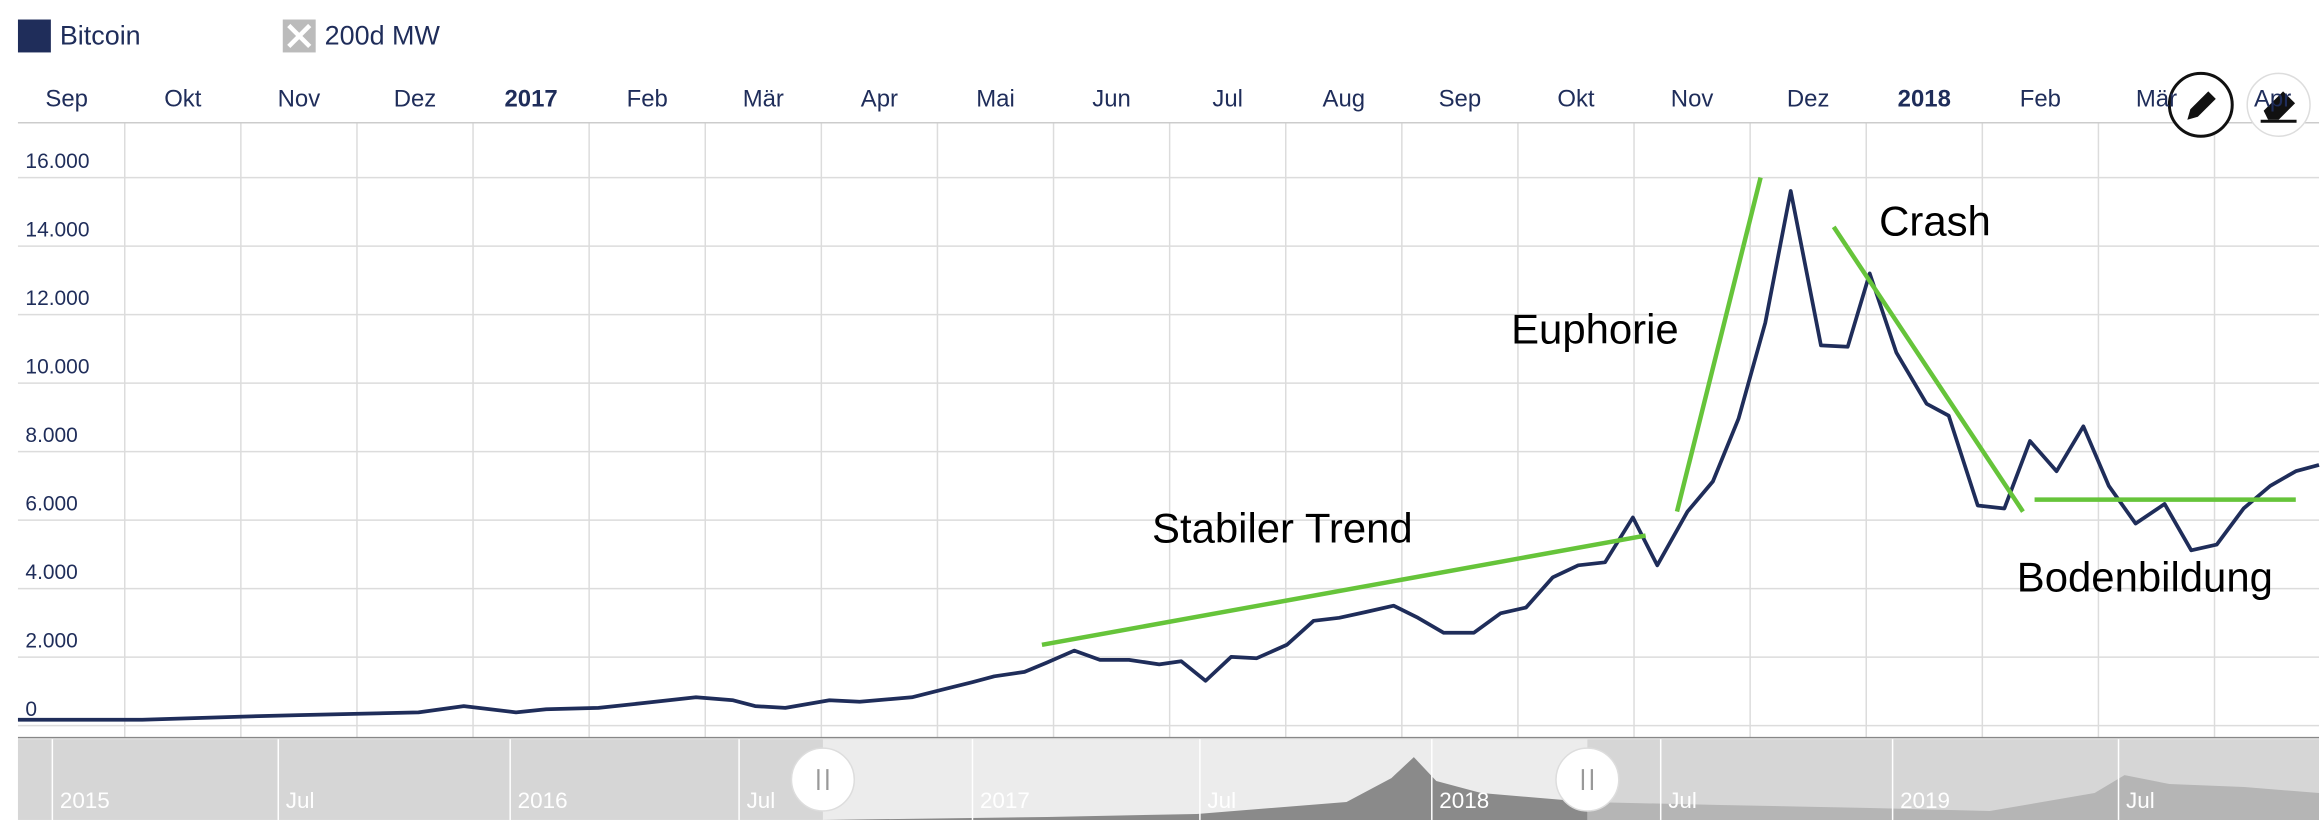 This screenshot has width=2322, height=832. What do you see at coordinates (530, 99) in the screenshot?
I see `x-tick-label: 2017` at bounding box center [530, 99].